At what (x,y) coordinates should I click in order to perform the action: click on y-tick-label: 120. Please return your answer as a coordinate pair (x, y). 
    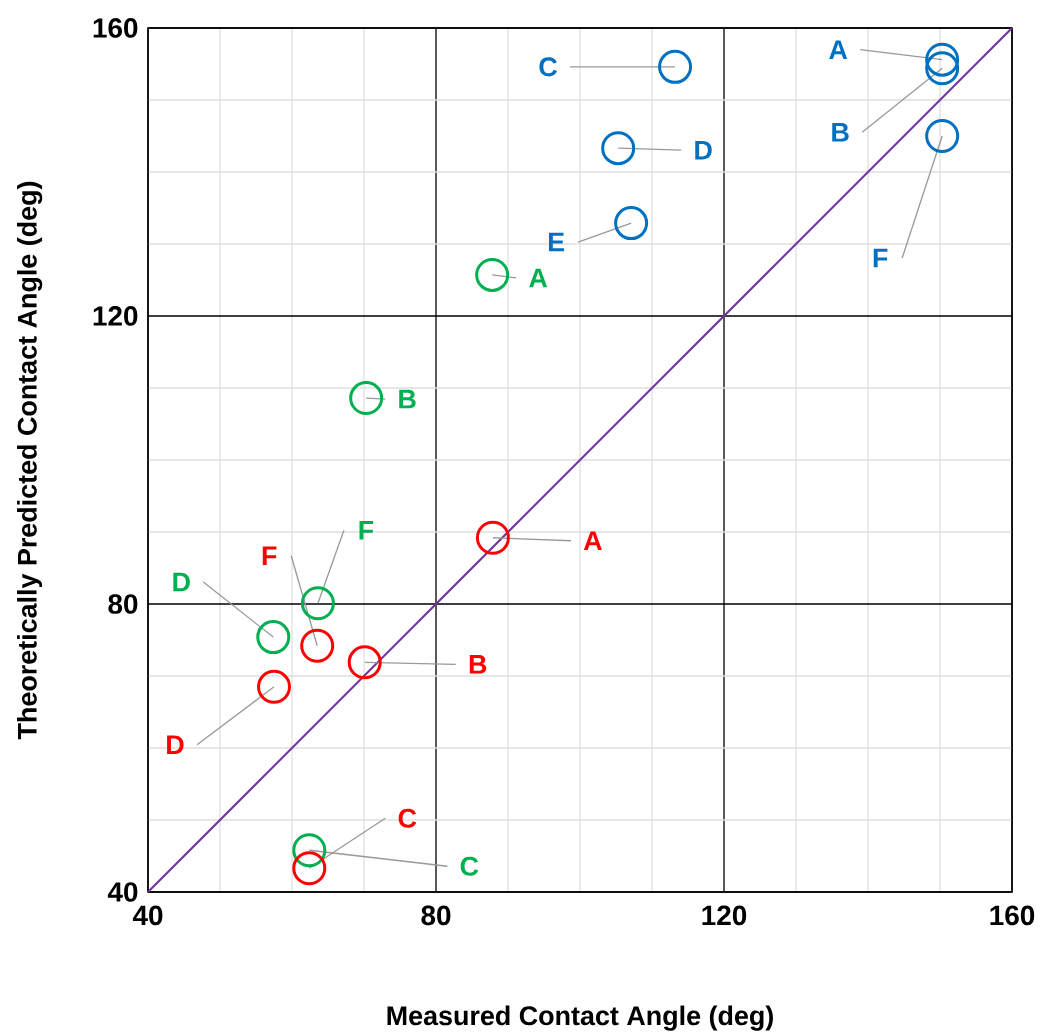
    Looking at the image, I should click on (115, 316).